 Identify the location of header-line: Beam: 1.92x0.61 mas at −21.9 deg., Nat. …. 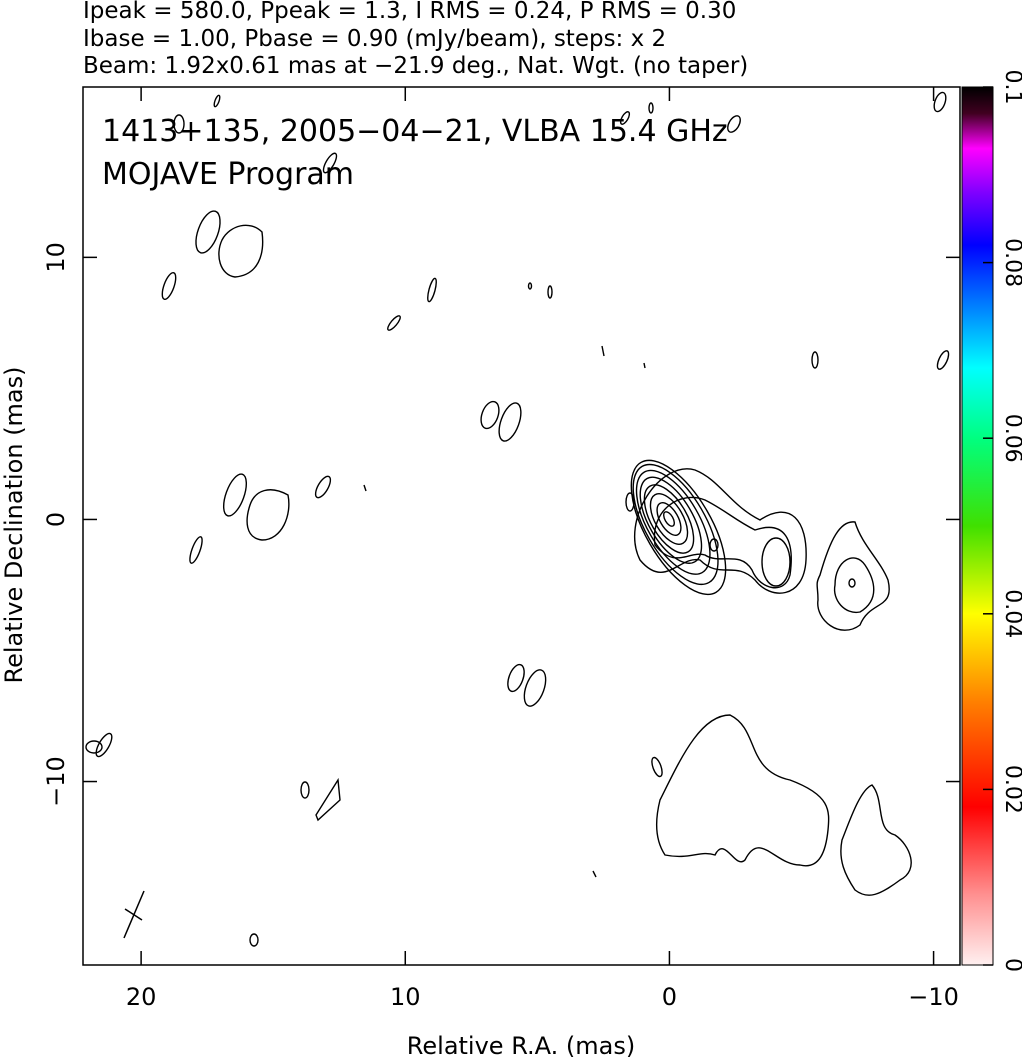
(415, 66).